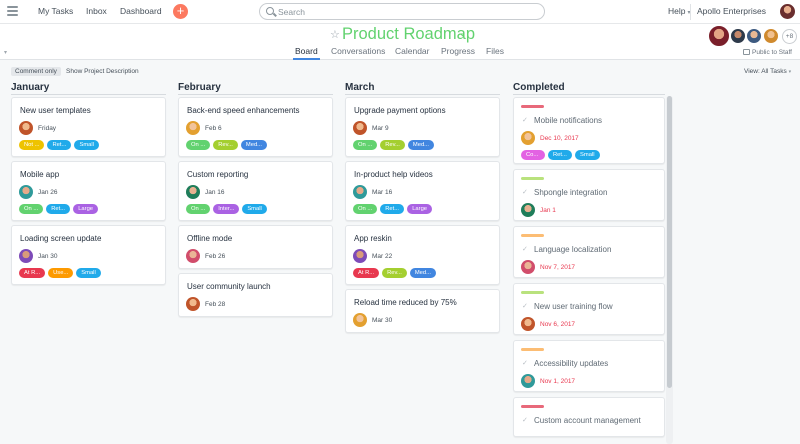 The image size is (800, 444). What do you see at coordinates (412, 51) in the screenshot?
I see `tab-calendar: Calendar` at bounding box center [412, 51].